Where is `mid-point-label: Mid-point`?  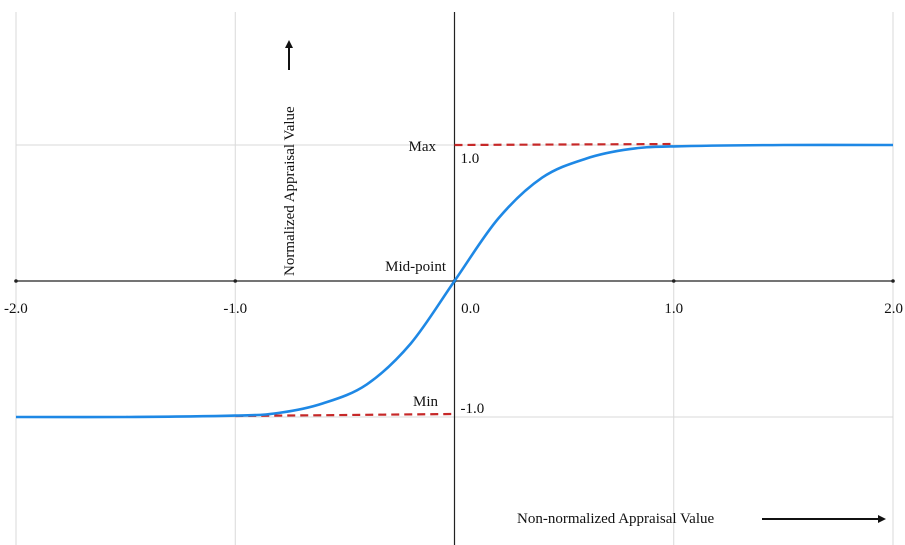
mid-point-label: Mid-point is located at coordinates (416, 267).